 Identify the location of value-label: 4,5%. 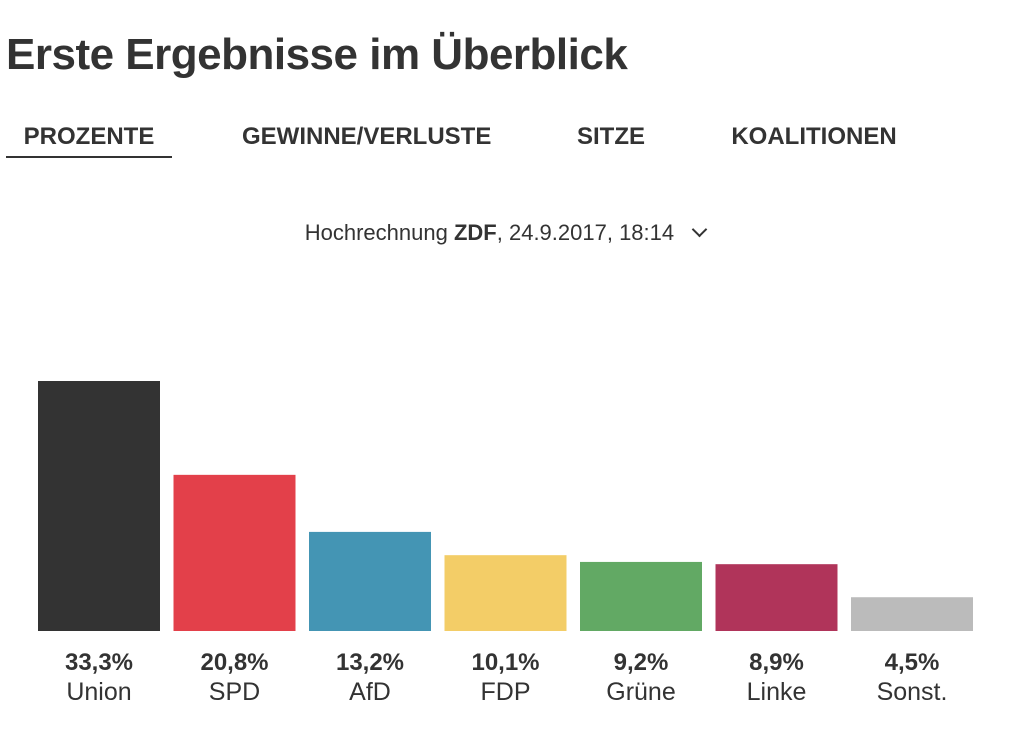
(912, 662).